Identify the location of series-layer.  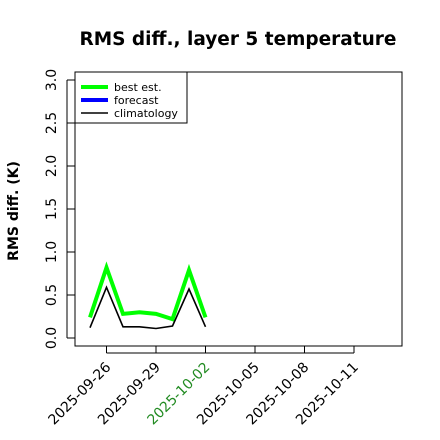
(148, 295).